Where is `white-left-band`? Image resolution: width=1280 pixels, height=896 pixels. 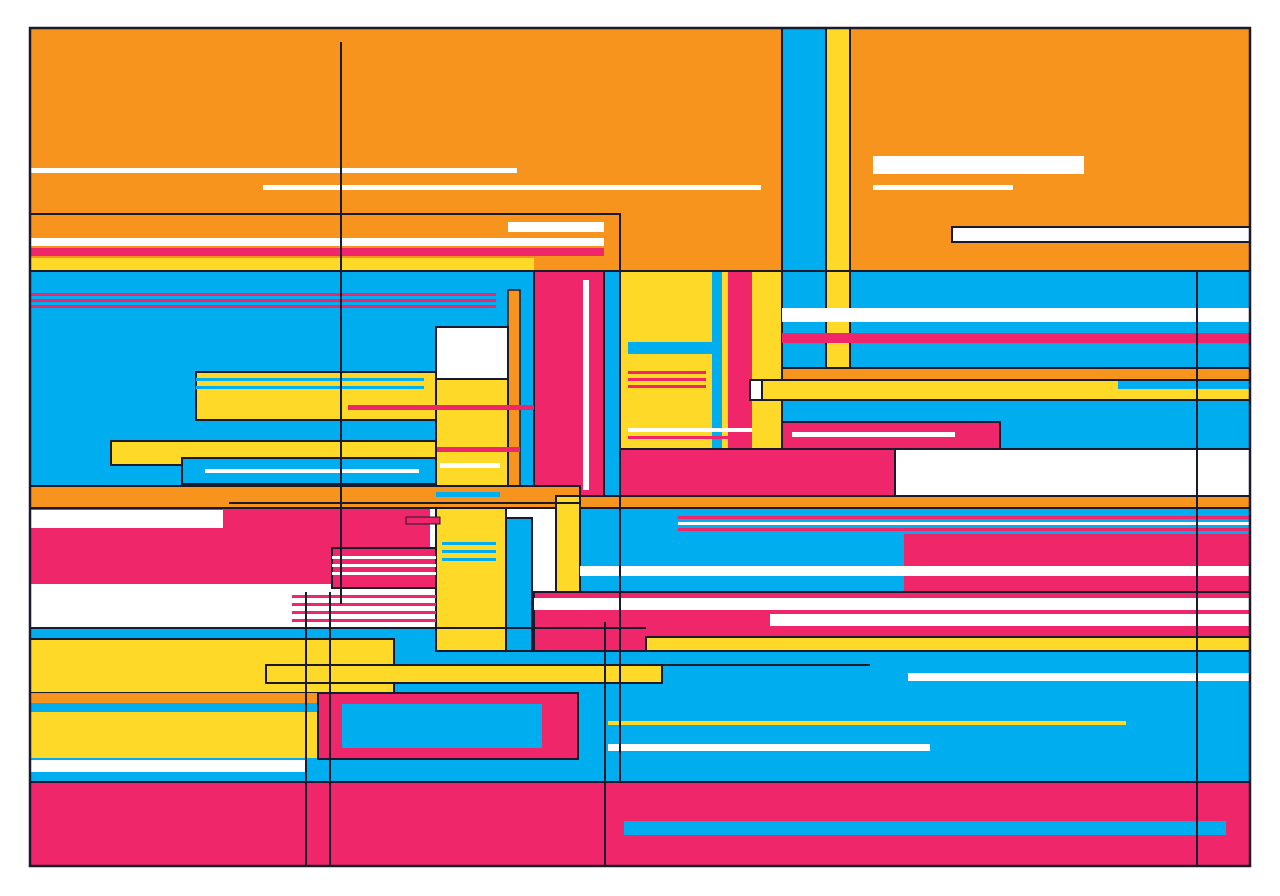 white-left-band is located at coordinates (185, 606).